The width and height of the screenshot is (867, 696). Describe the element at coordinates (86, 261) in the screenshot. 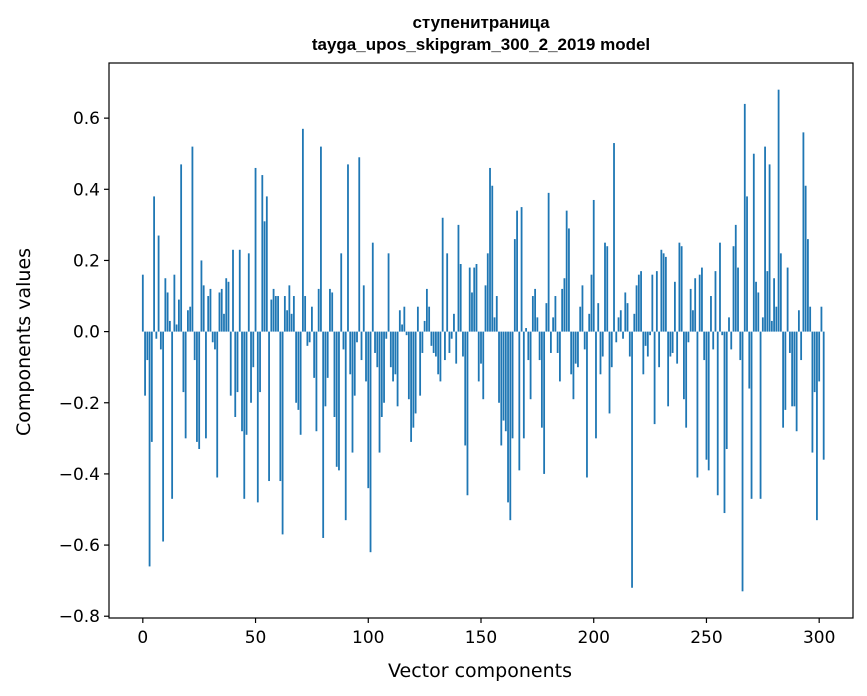

I see `y-tick-label-5: 0.2` at that location.